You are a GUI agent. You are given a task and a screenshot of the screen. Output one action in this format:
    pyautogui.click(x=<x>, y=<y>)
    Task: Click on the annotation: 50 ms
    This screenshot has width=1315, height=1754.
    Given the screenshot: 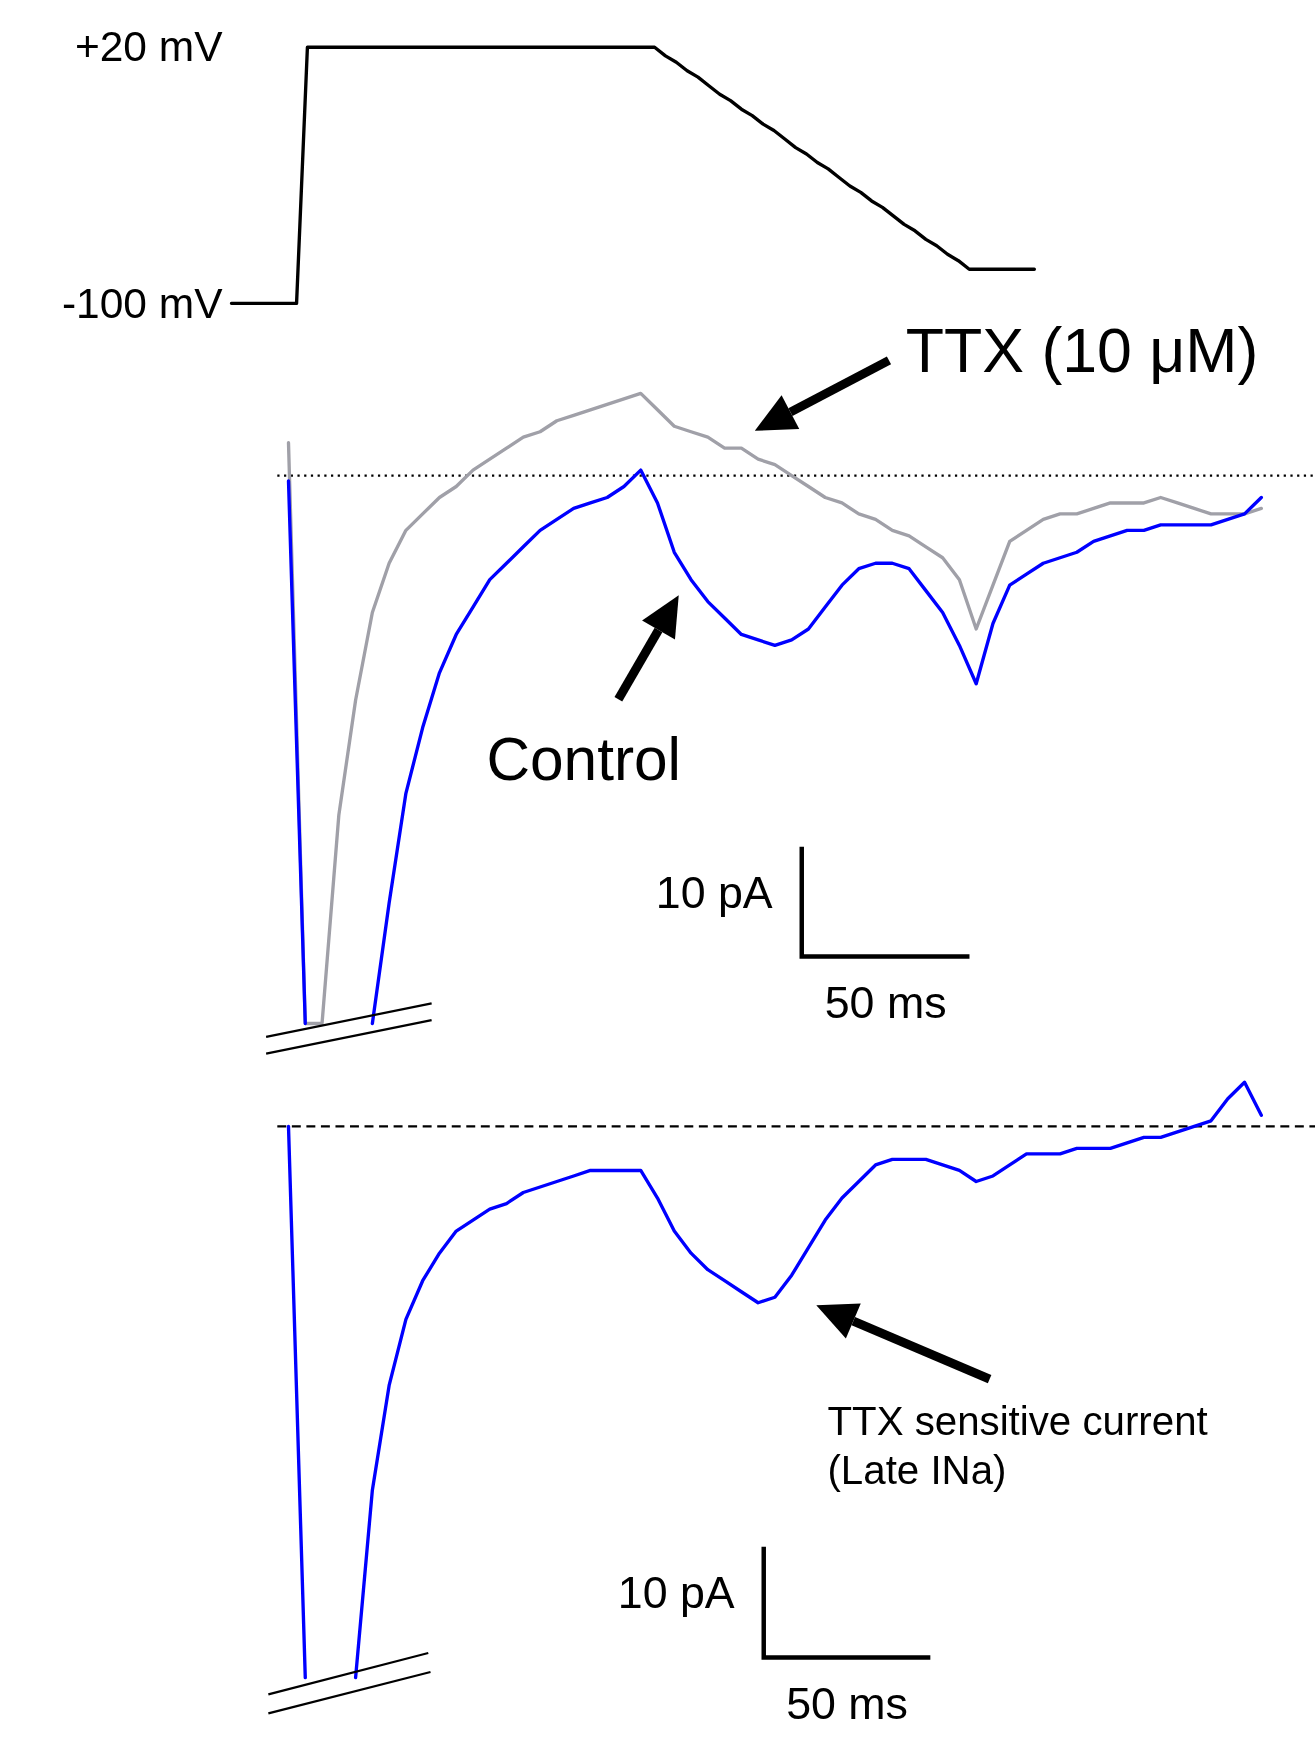 What is the action you would take?
    pyautogui.click(x=885, y=1002)
    